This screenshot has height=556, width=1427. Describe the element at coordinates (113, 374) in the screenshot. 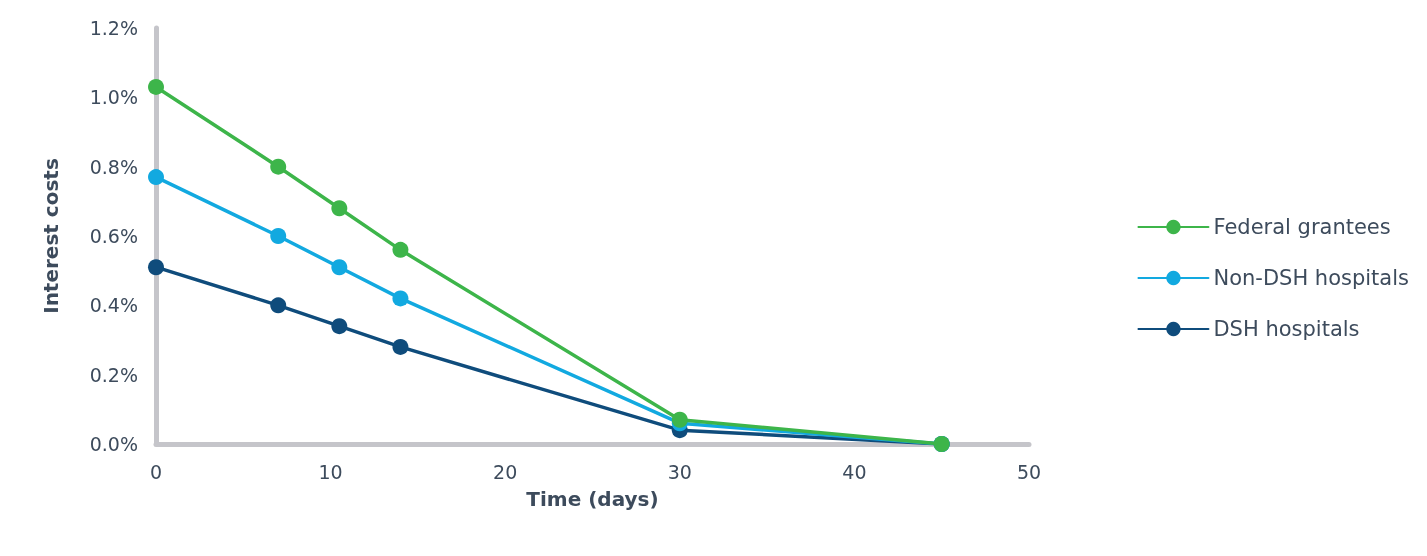

I see `y-tick-label: 0.2%` at that location.